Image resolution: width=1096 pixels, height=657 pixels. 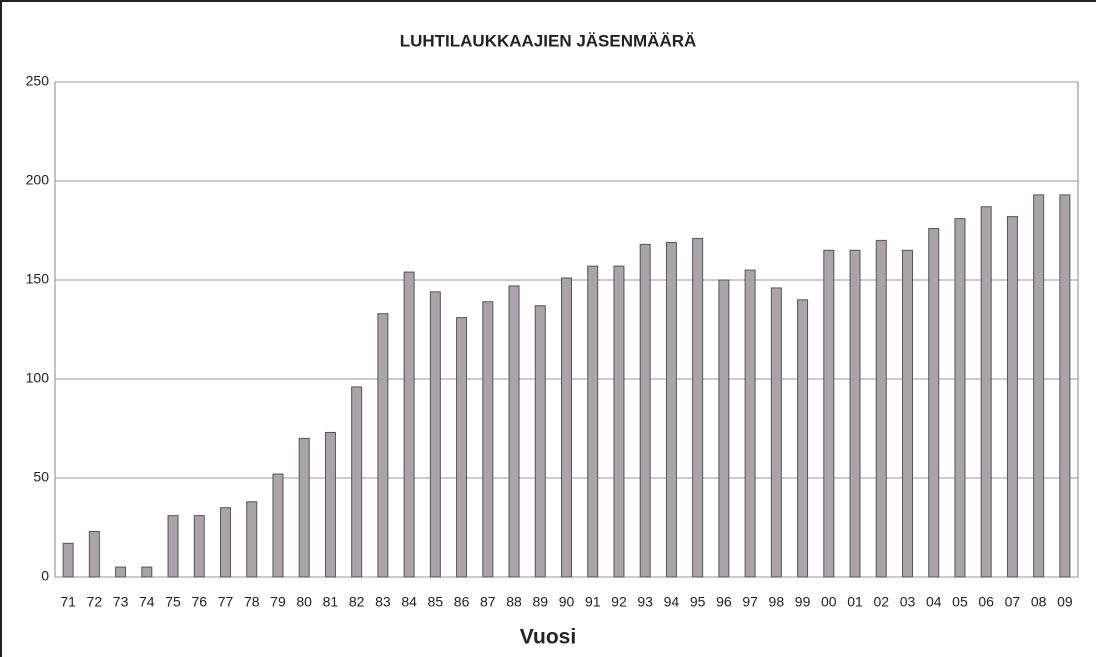 What do you see at coordinates (672, 602) in the screenshot?
I see `x-tick-label: 94` at bounding box center [672, 602].